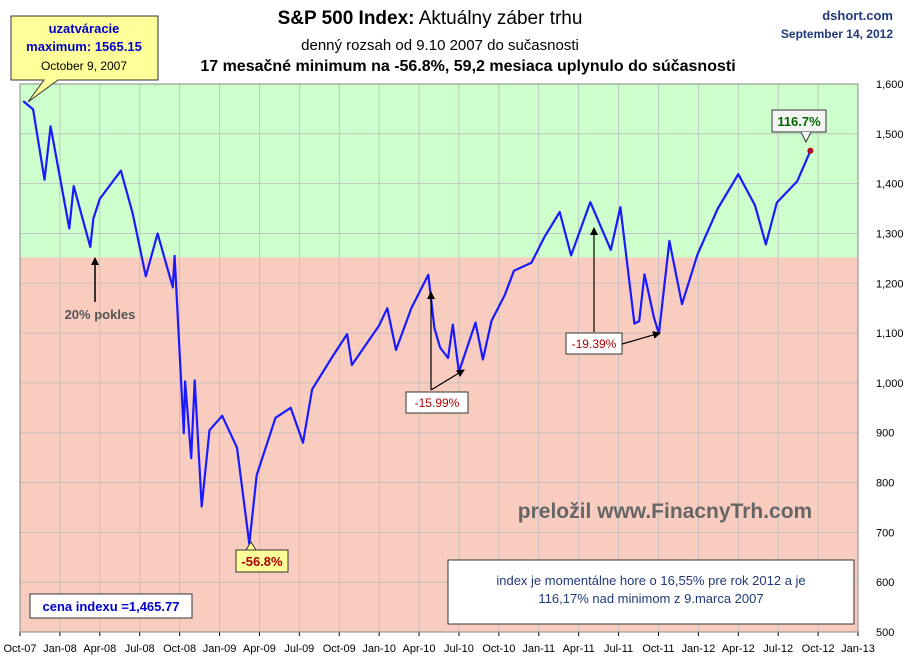 The height and width of the screenshot is (666, 911). I want to click on x-tick-label: Jan-12, so click(699, 649).